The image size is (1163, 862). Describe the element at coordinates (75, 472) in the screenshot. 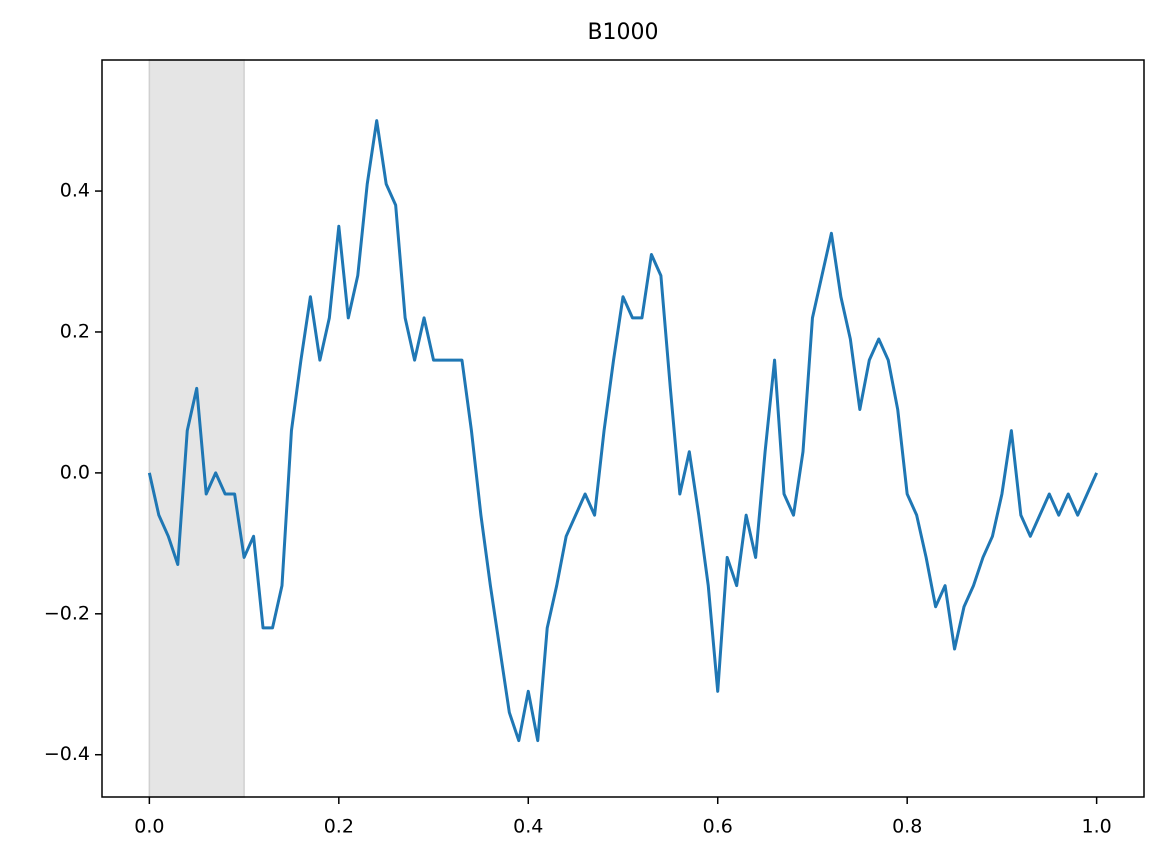

I see `y-tick-label: 0.0` at that location.